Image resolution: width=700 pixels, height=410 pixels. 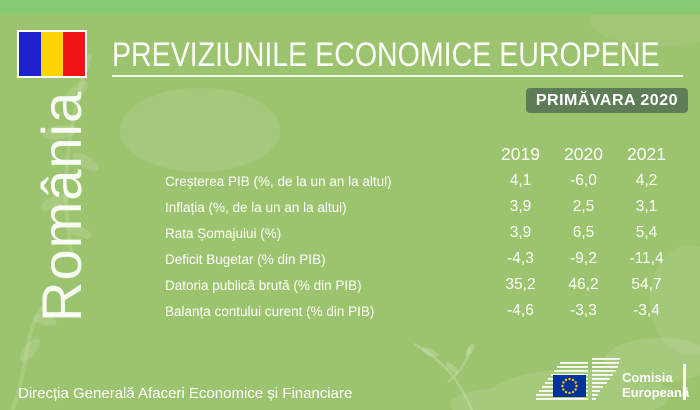 I want to click on cell-value: 46,2, so click(x=583, y=284).